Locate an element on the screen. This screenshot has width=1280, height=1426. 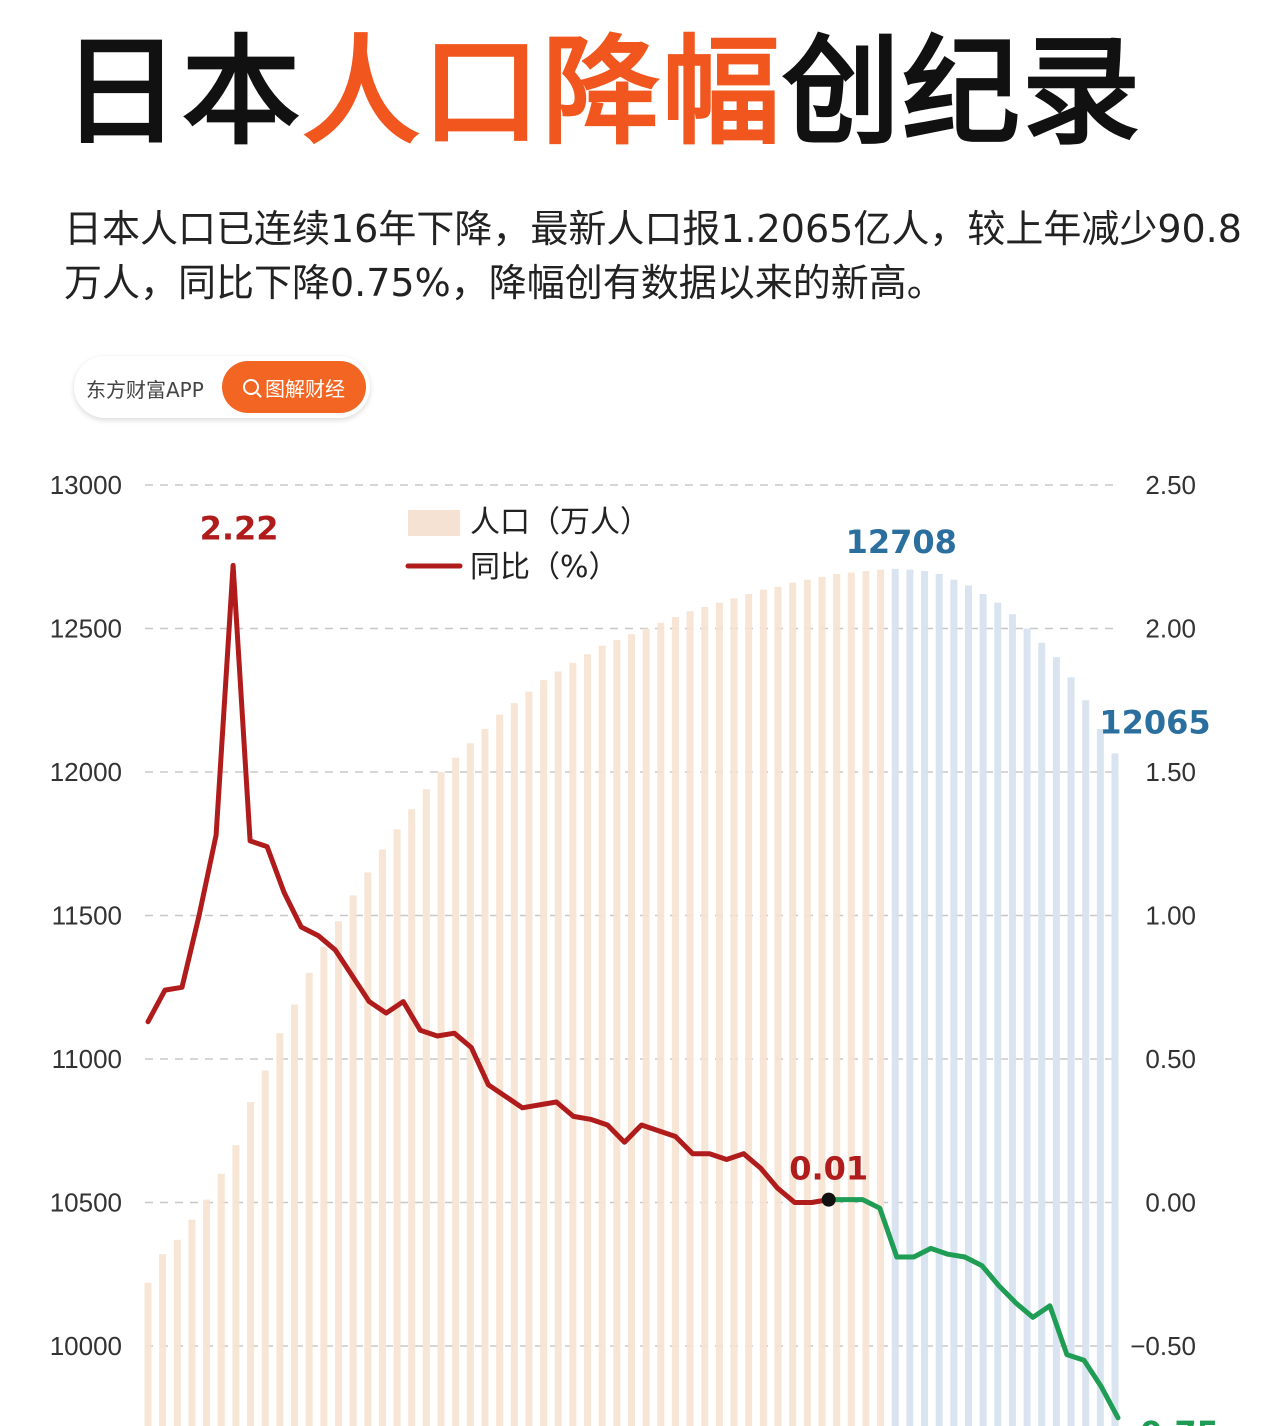
data-label: −0.75 is located at coordinates (1166, 1420).